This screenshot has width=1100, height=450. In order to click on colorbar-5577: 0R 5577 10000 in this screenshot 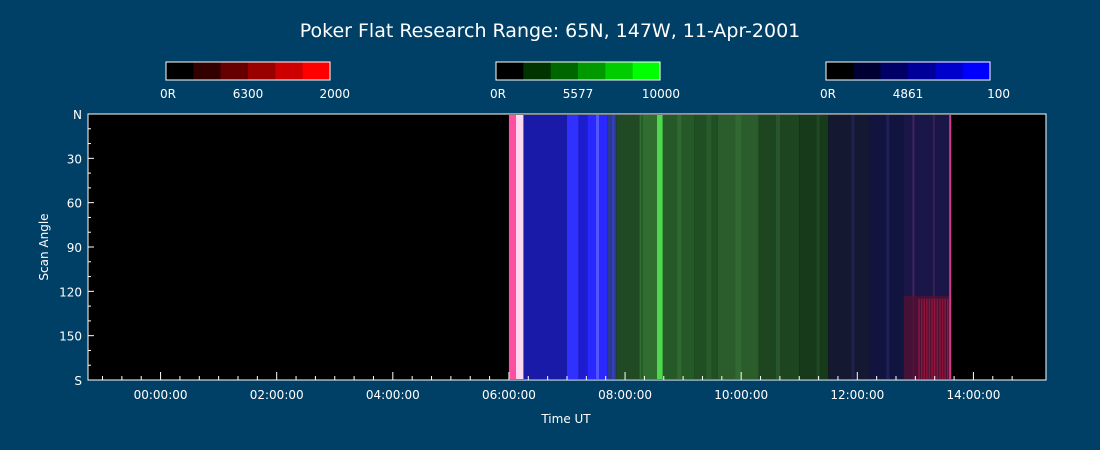, I will do `click(585, 81)`.